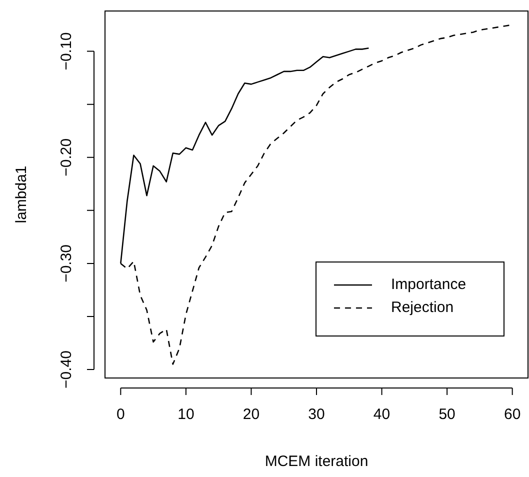 The height and width of the screenshot is (477, 529). Describe the element at coordinates (447, 415) in the screenshot. I see `x-tick-label: 50` at that location.